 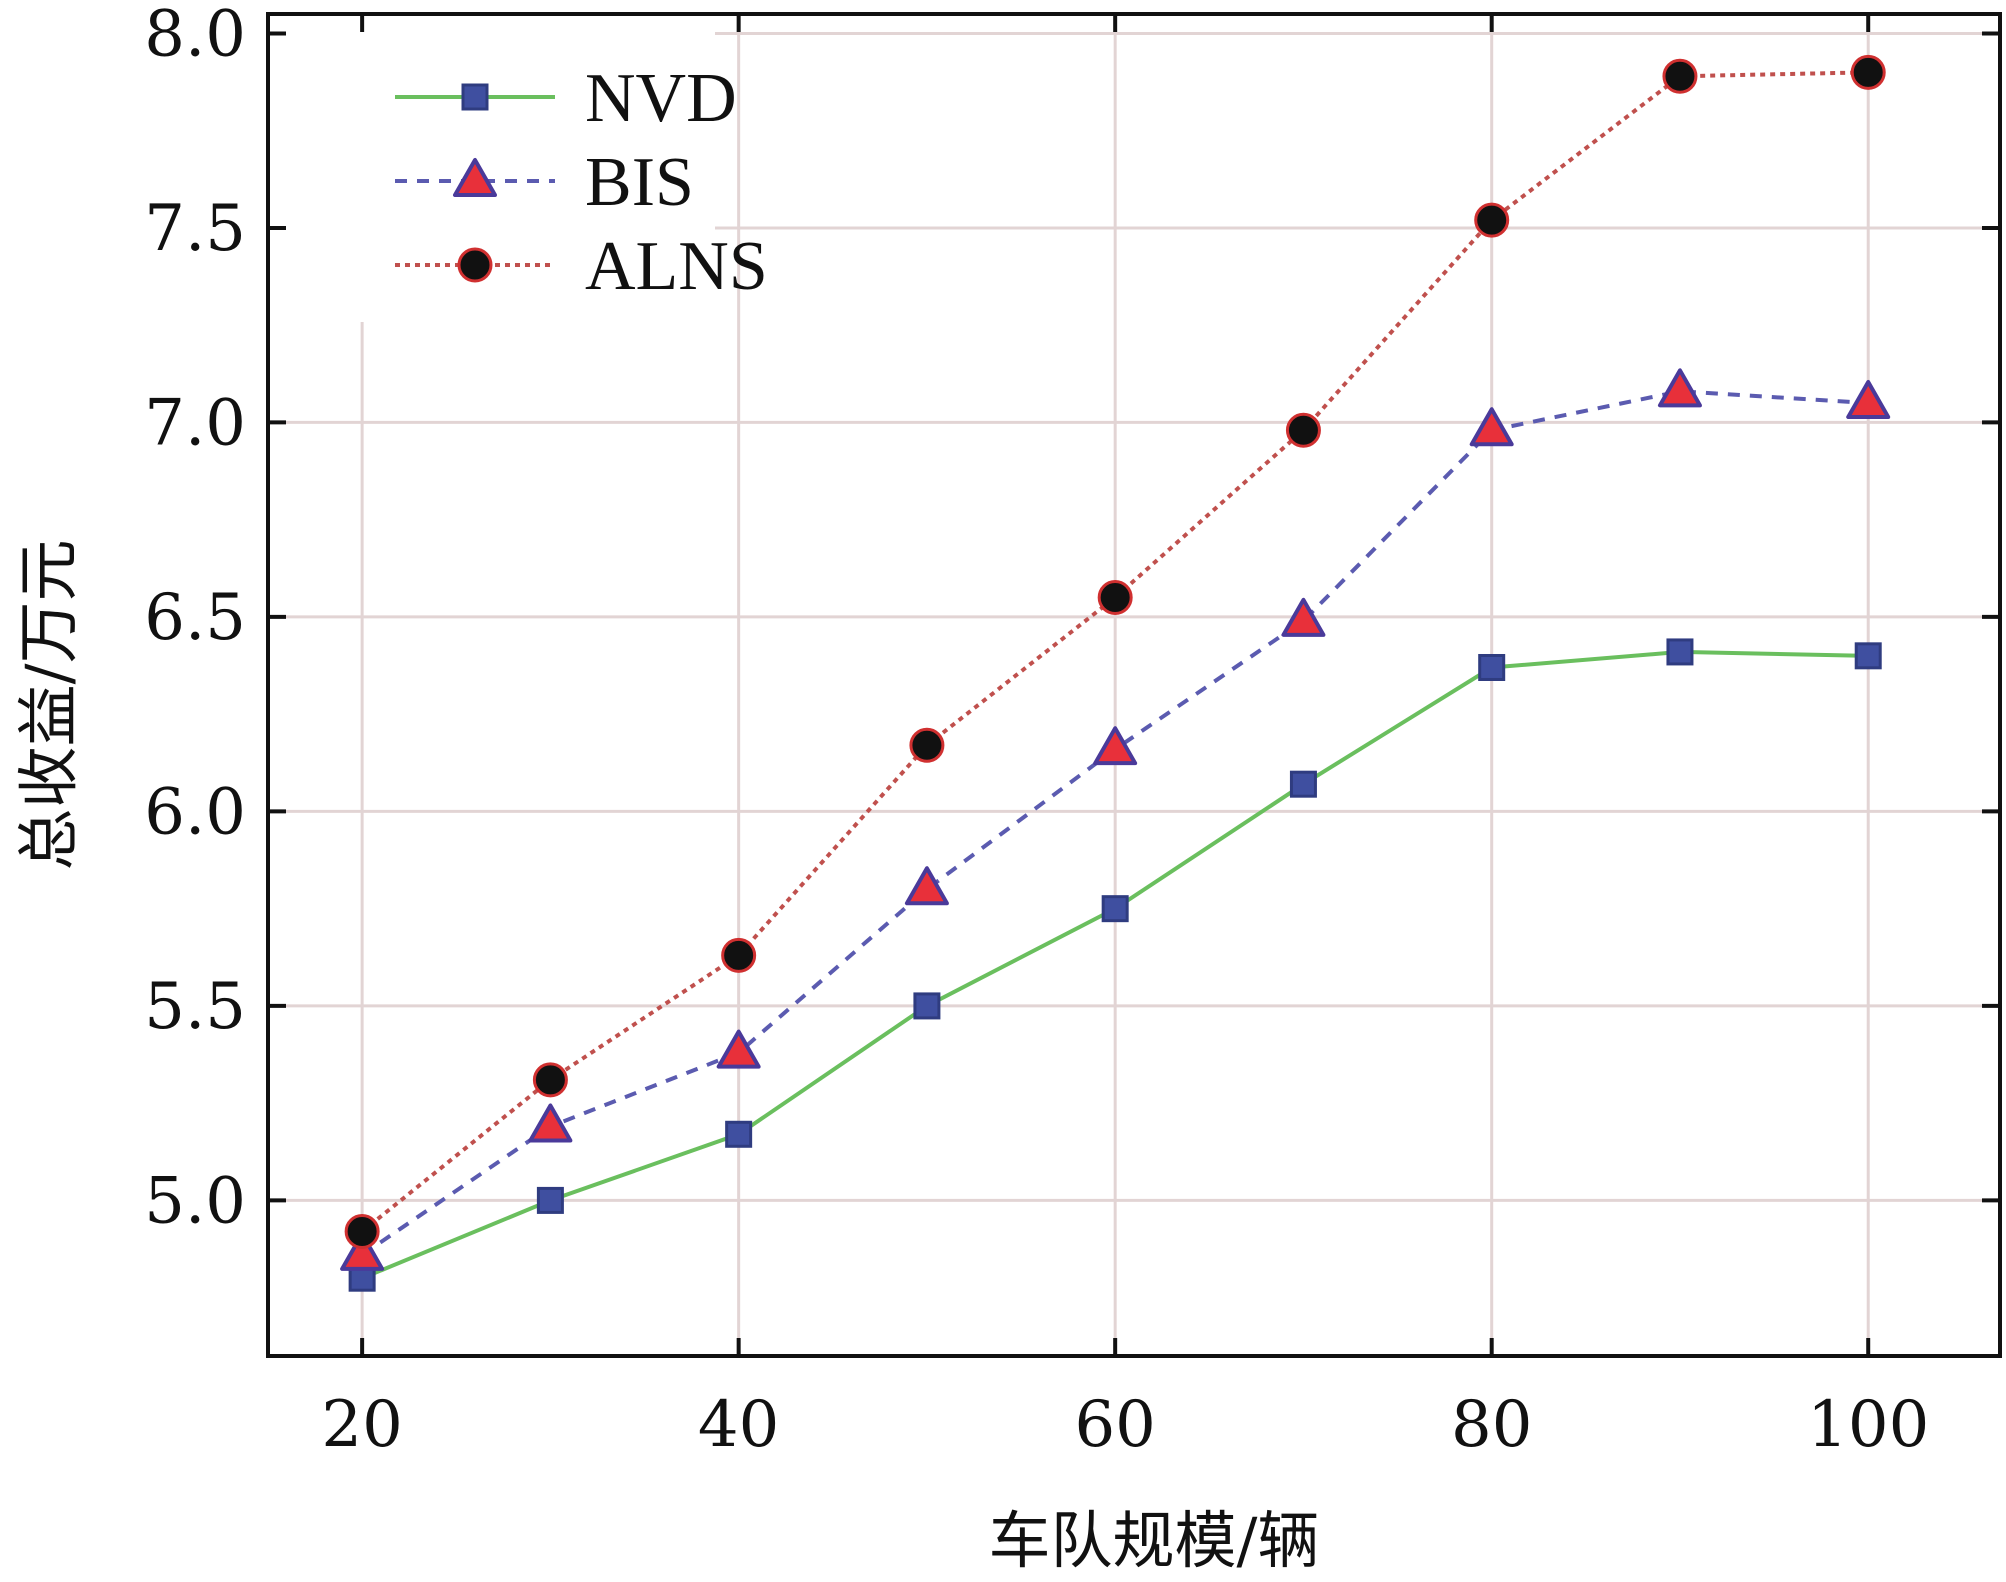 I want to click on y-tick-label: 6.0, so click(x=195, y=812).